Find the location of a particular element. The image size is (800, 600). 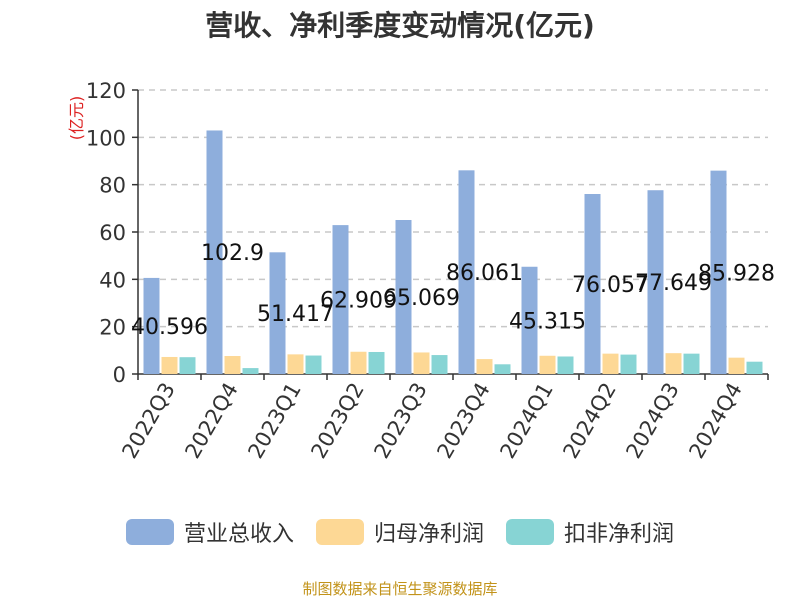

data-label: 77.649 is located at coordinates (673, 283).